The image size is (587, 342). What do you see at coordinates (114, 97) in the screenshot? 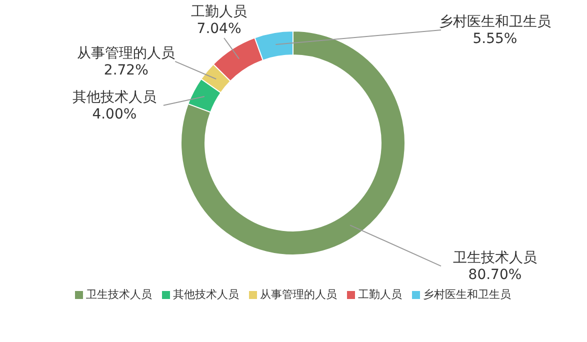
I see `slice-label: 其他技术人员` at bounding box center [114, 97].